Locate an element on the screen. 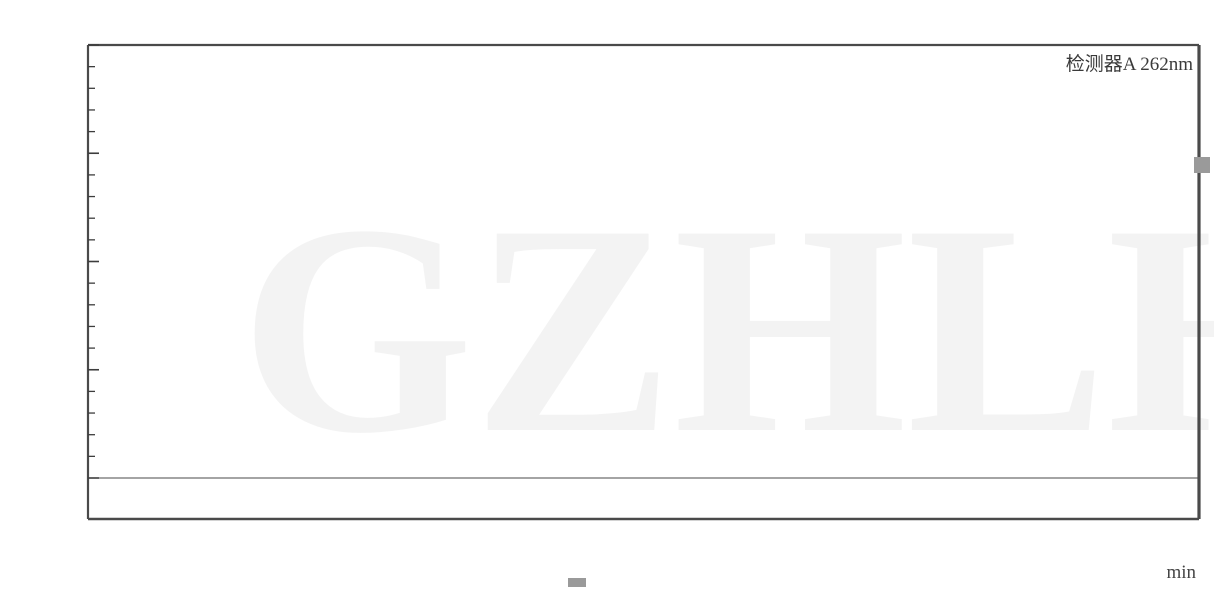  detector-legend-label: 检测器A 262nm is located at coordinates (1129, 64).